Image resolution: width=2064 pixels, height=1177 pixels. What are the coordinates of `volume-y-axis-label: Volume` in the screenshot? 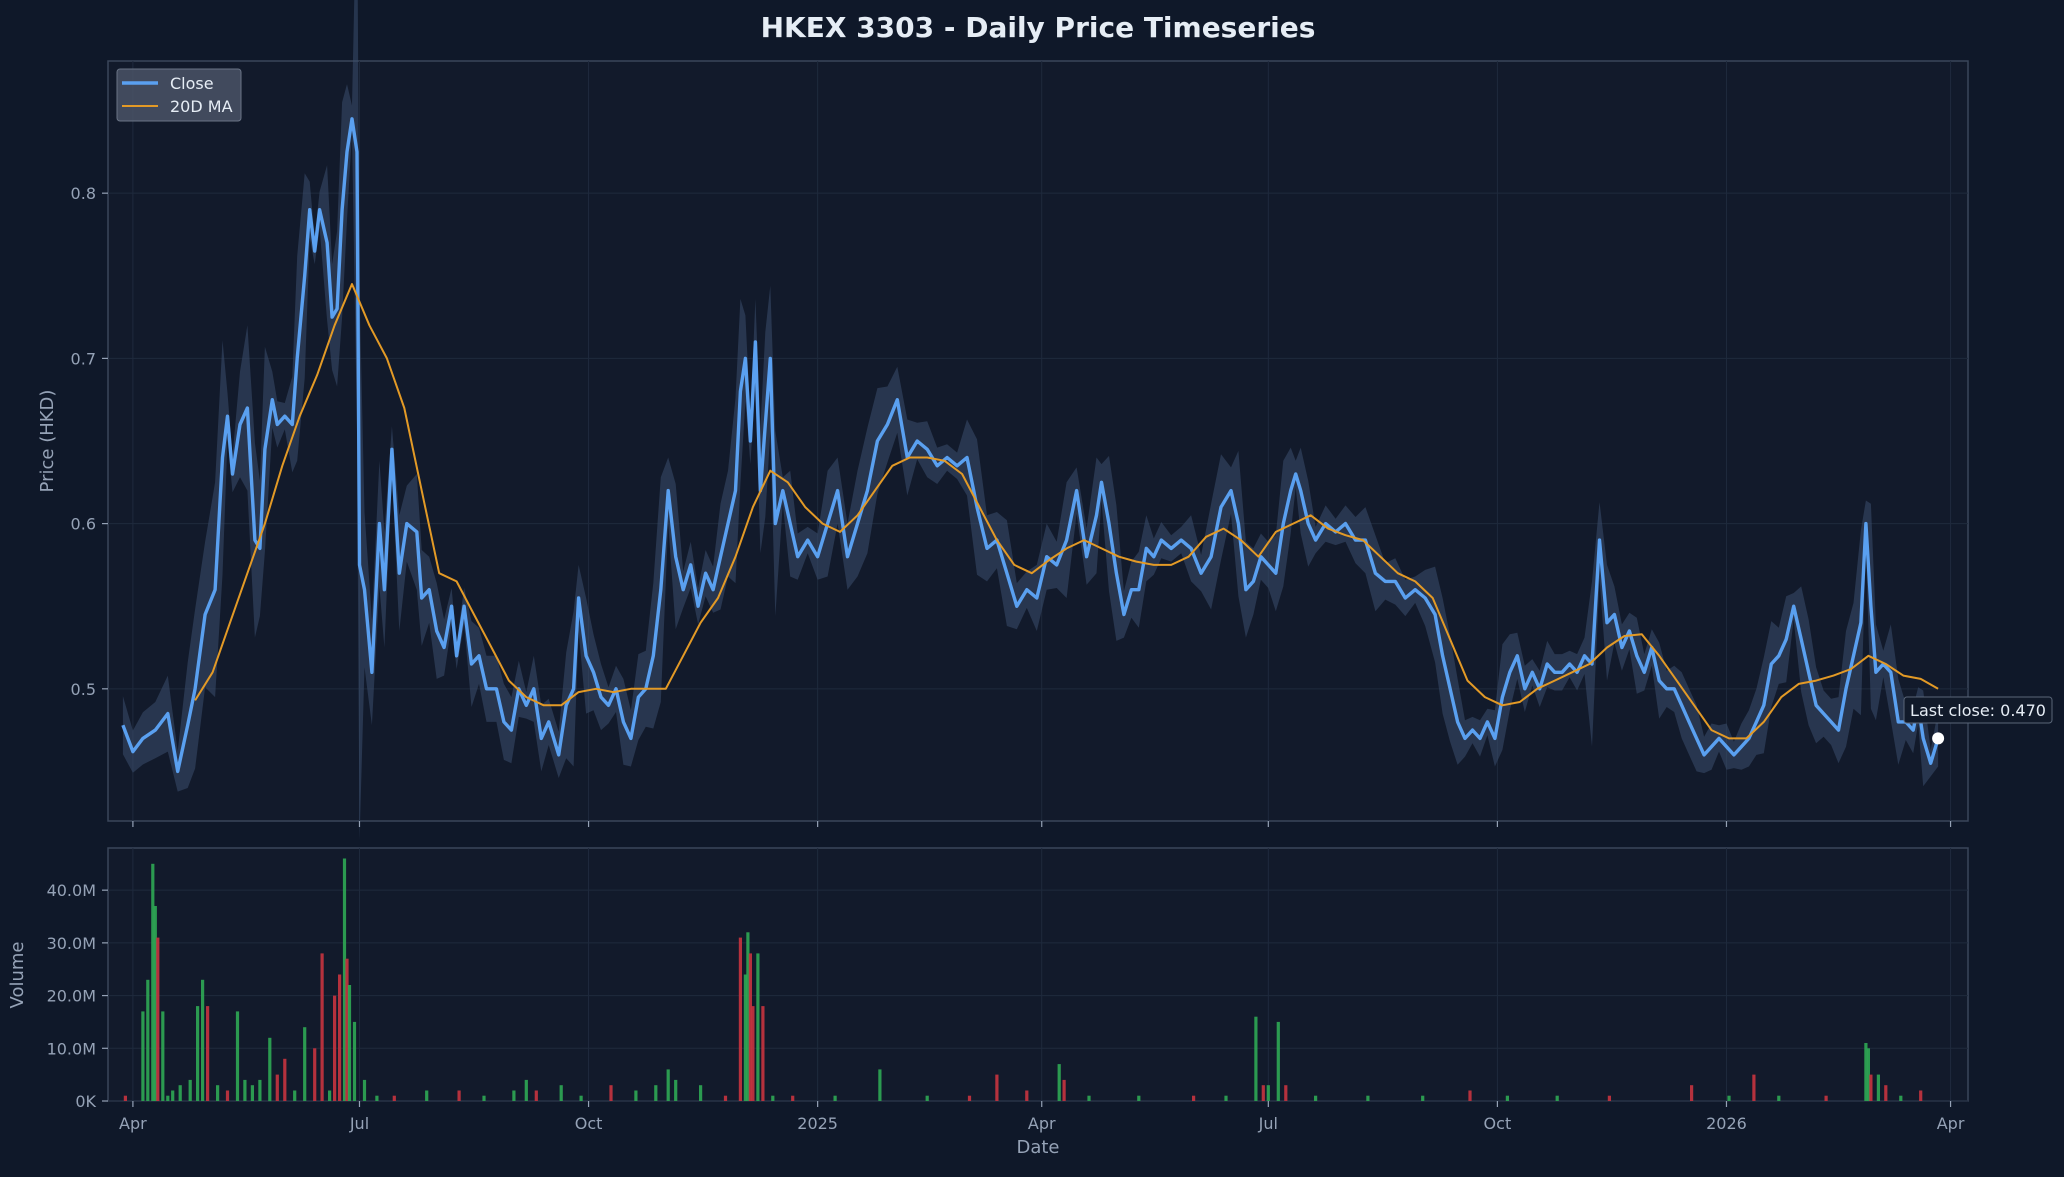 It's located at (17, 975).